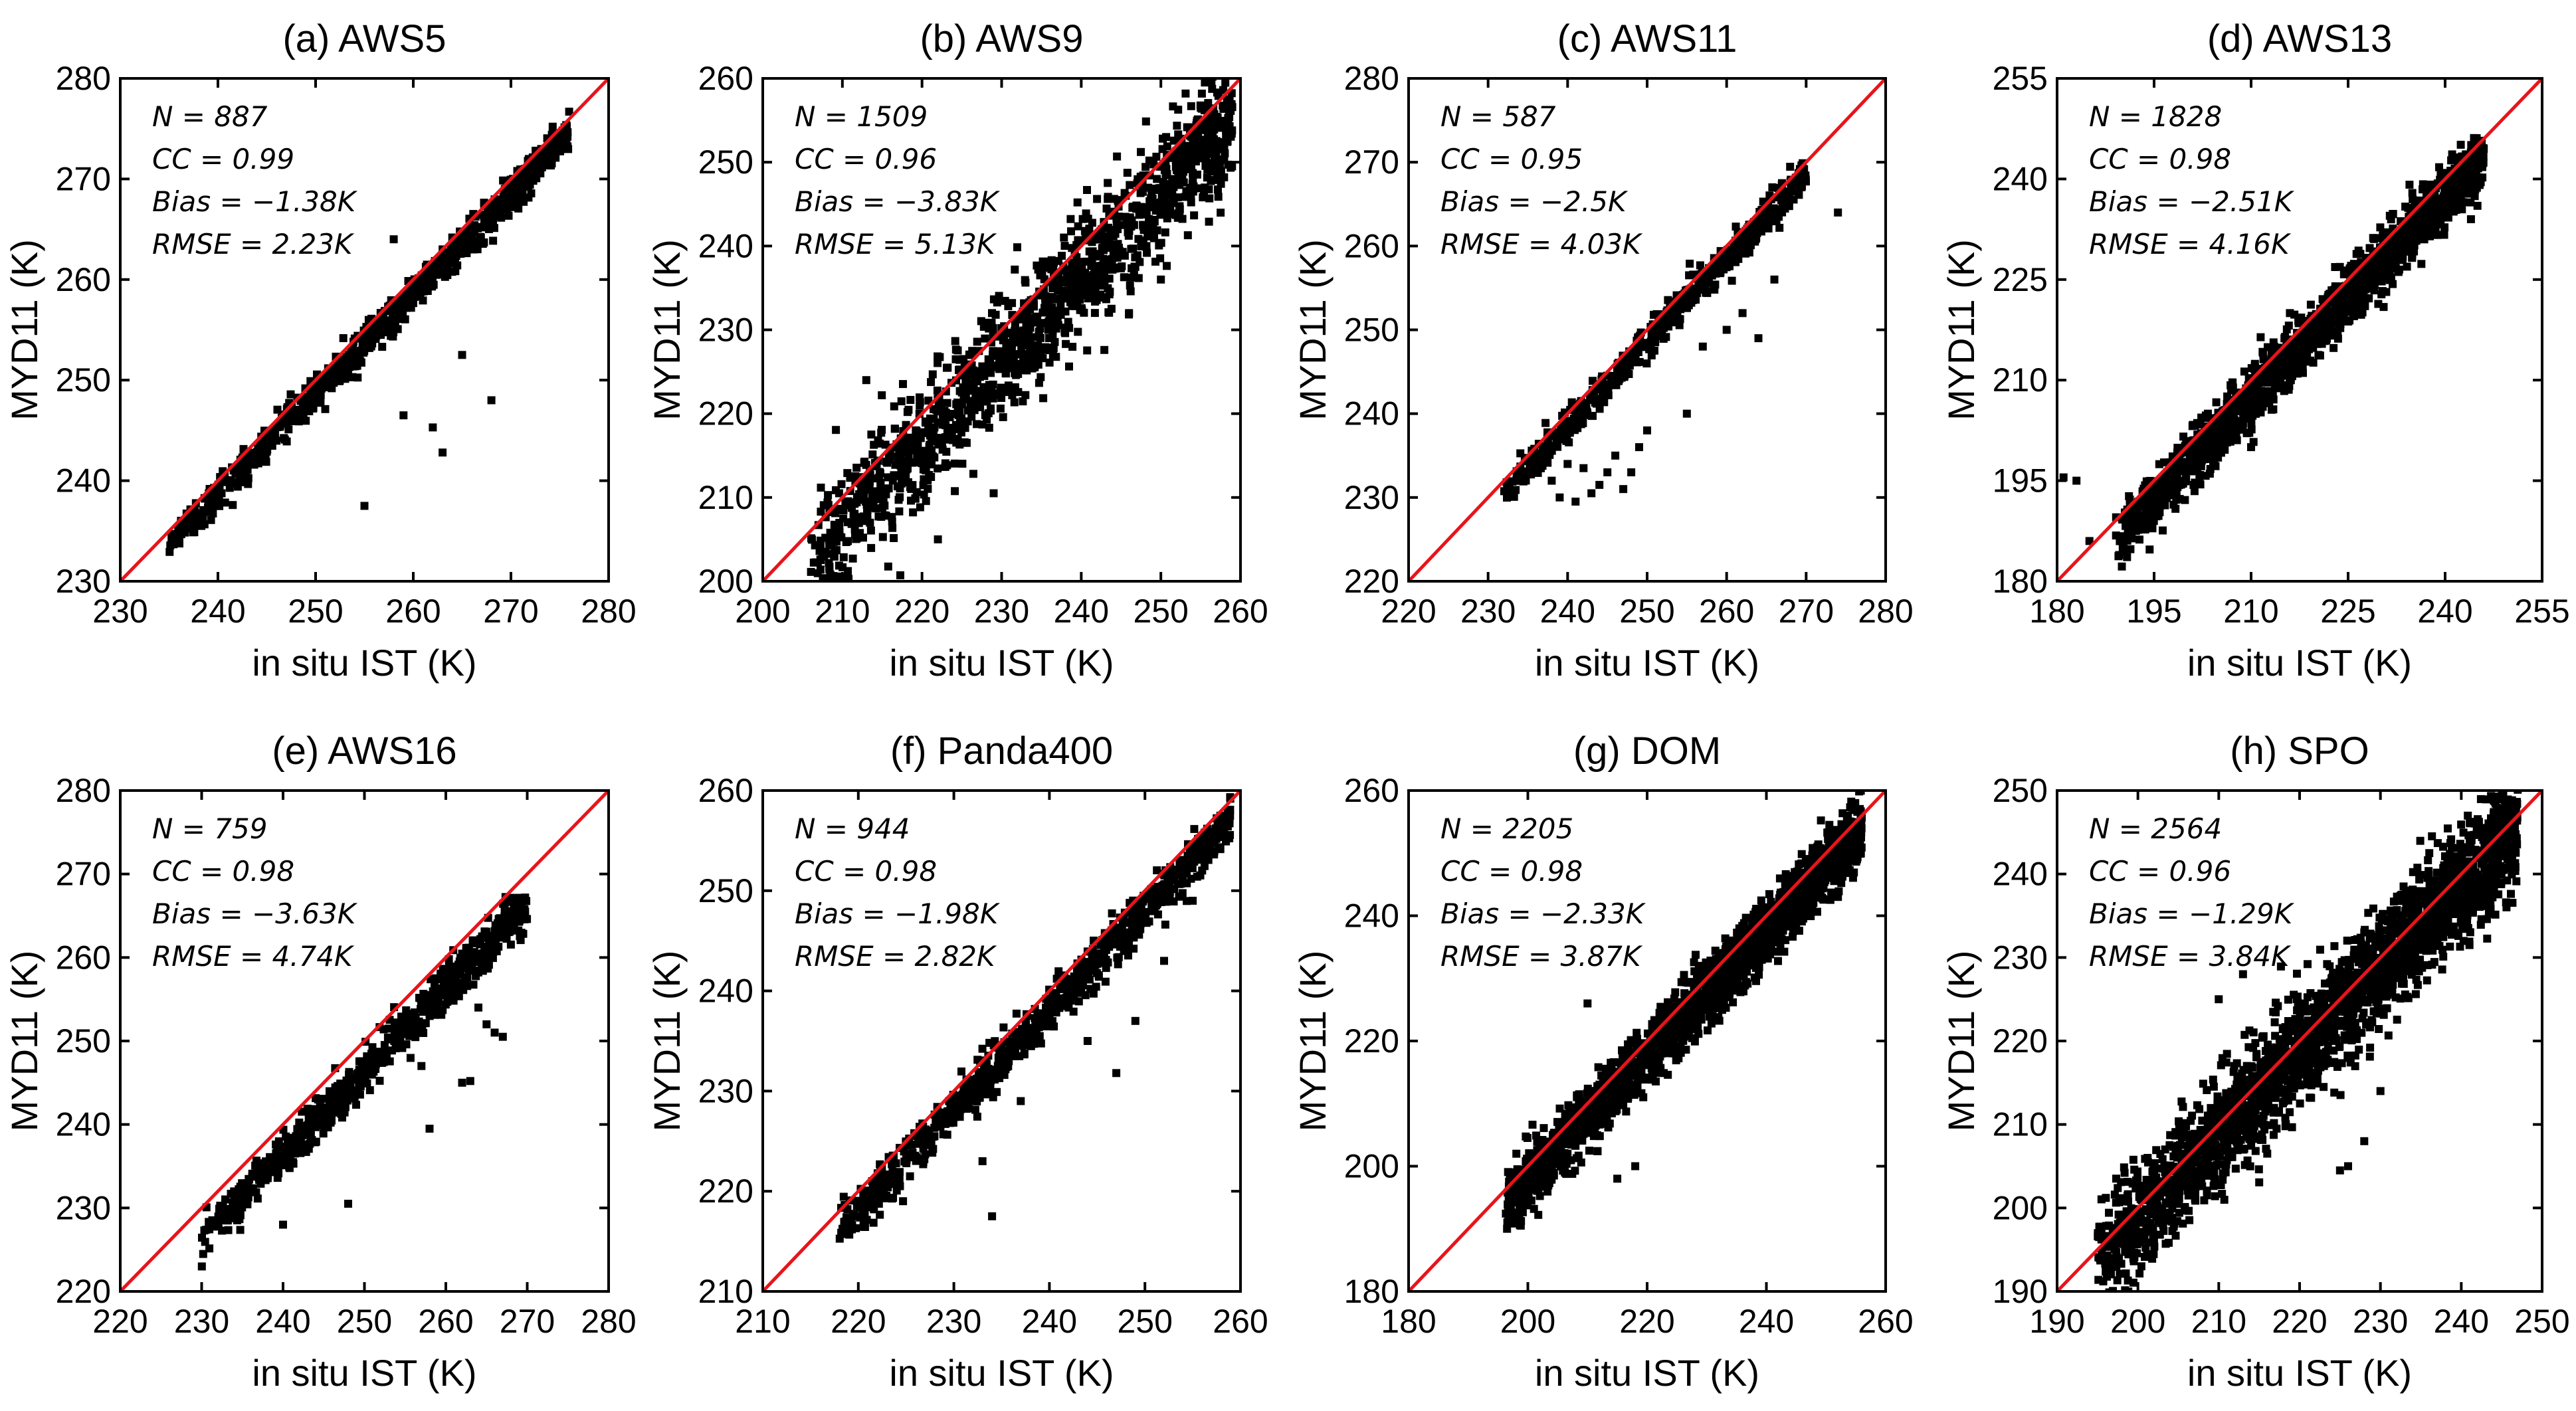 The height and width of the screenshot is (1411, 2576). What do you see at coordinates (83, 78) in the screenshot?
I see `y-tick-label: 280` at bounding box center [83, 78].